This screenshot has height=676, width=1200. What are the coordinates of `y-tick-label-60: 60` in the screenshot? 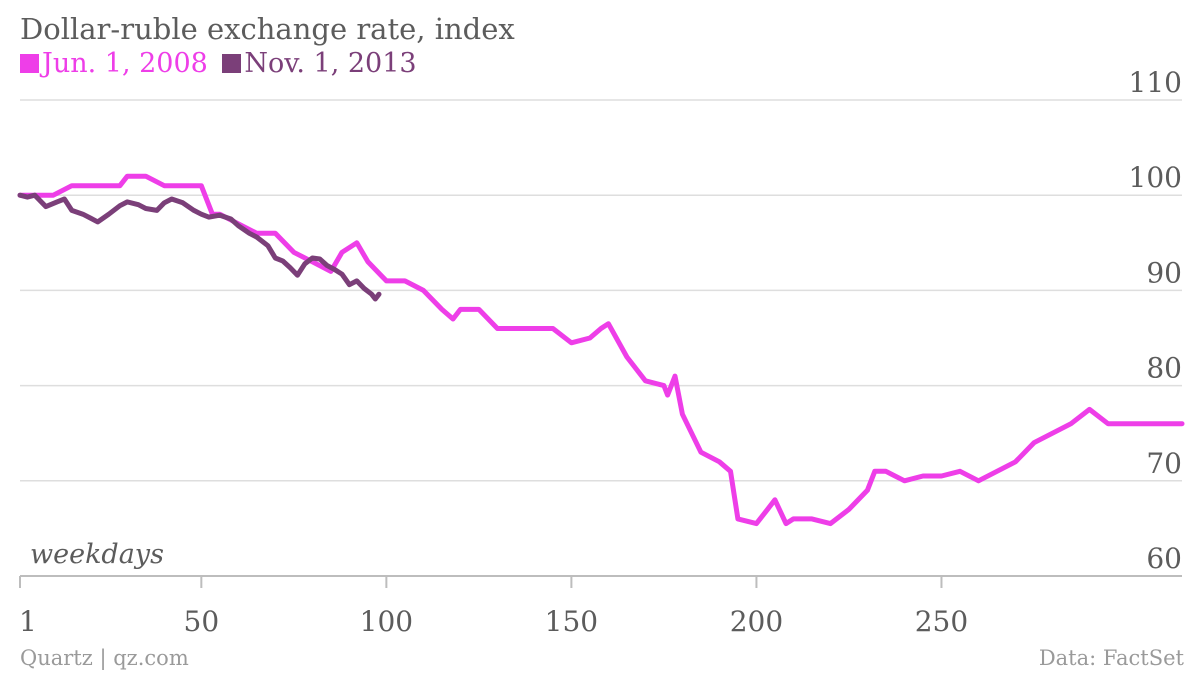 It's located at (1164, 558).